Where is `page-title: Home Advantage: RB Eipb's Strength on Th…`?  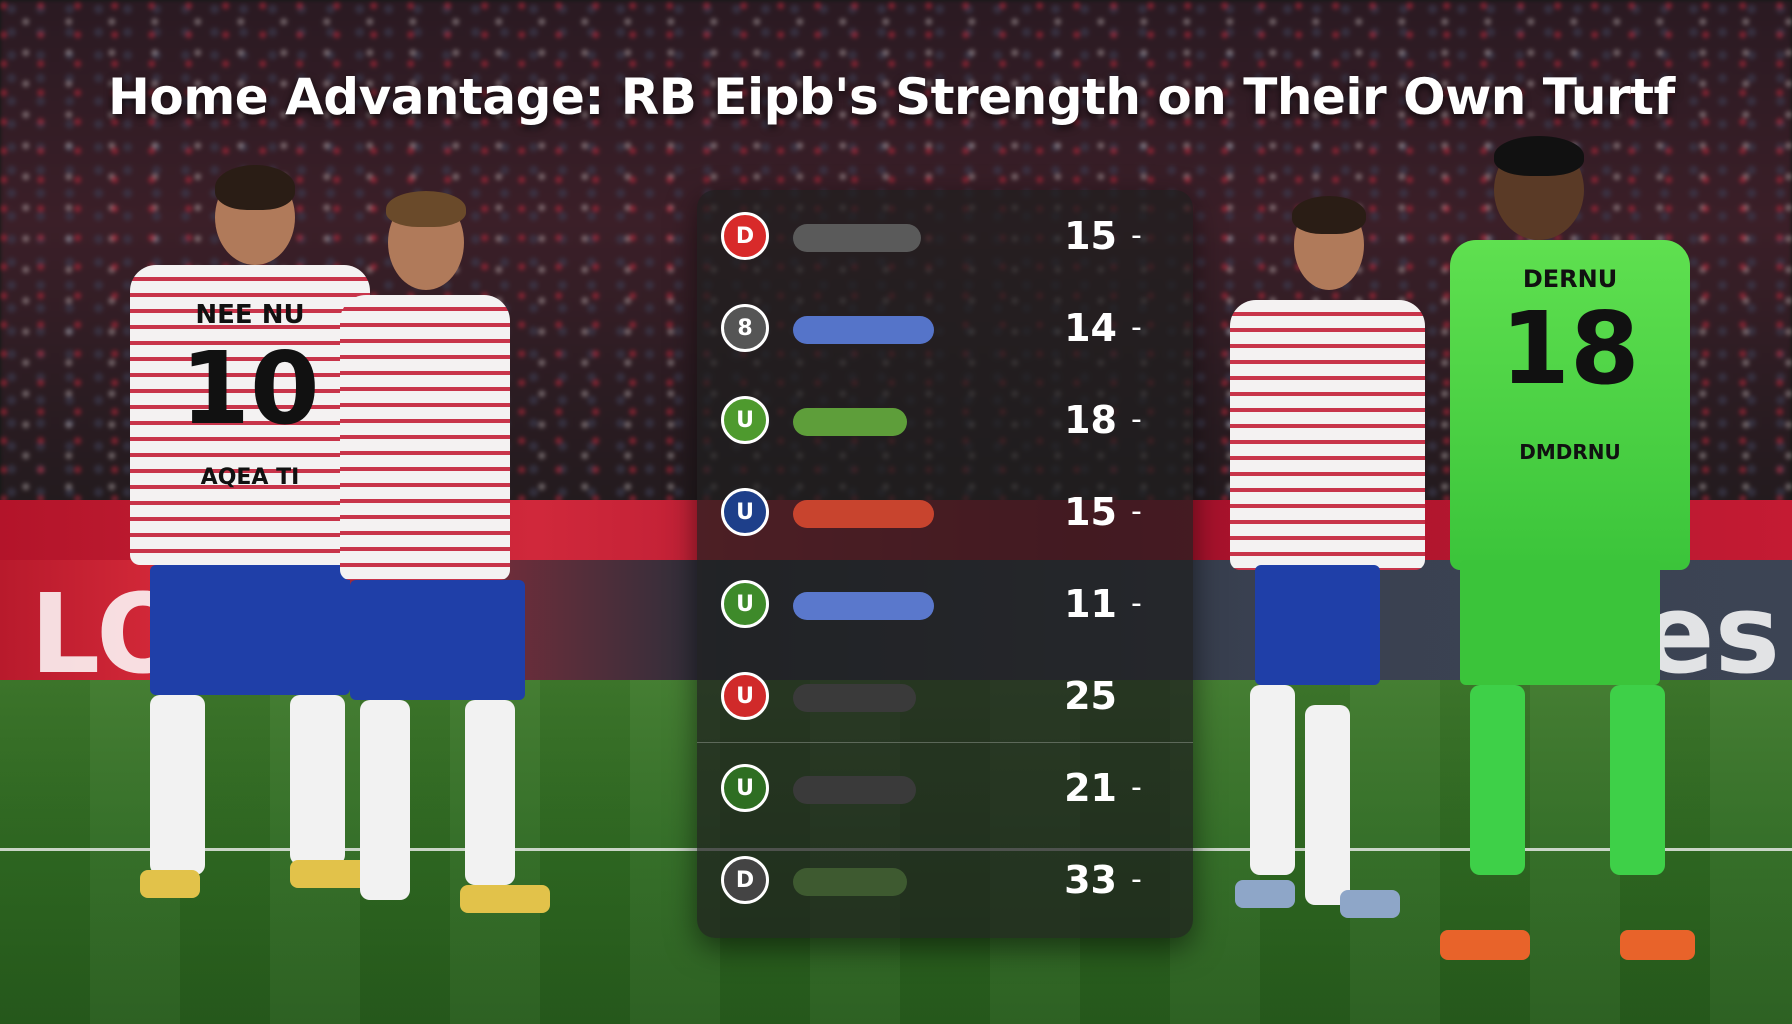
page-title: Home Advantage: RB Eipb's Strength on Th… is located at coordinates (891, 97).